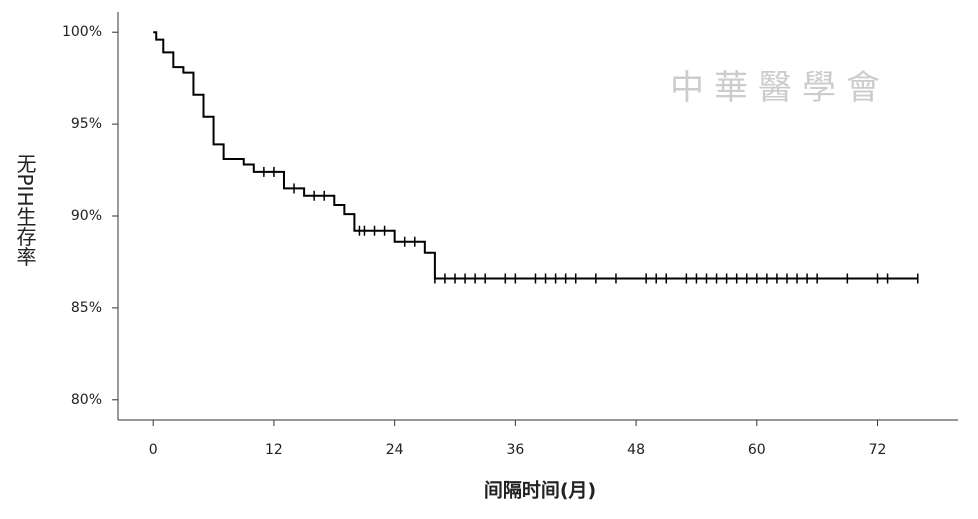 Image resolution: width=978 pixels, height=519 pixels. What do you see at coordinates (274, 450) in the screenshot?
I see `x-tick-label: 12` at bounding box center [274, 450].